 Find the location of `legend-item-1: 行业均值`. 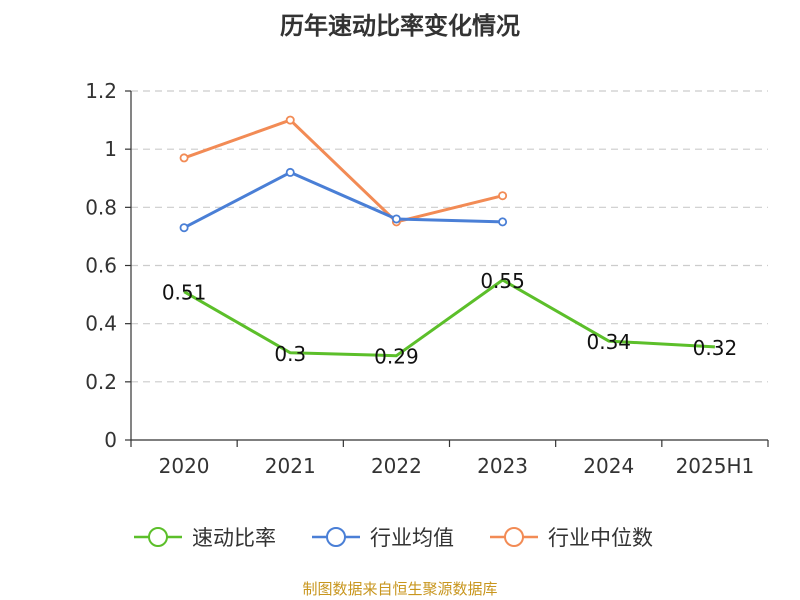

legend-item-1: 行业均值 is located at coordinates (383, 538).